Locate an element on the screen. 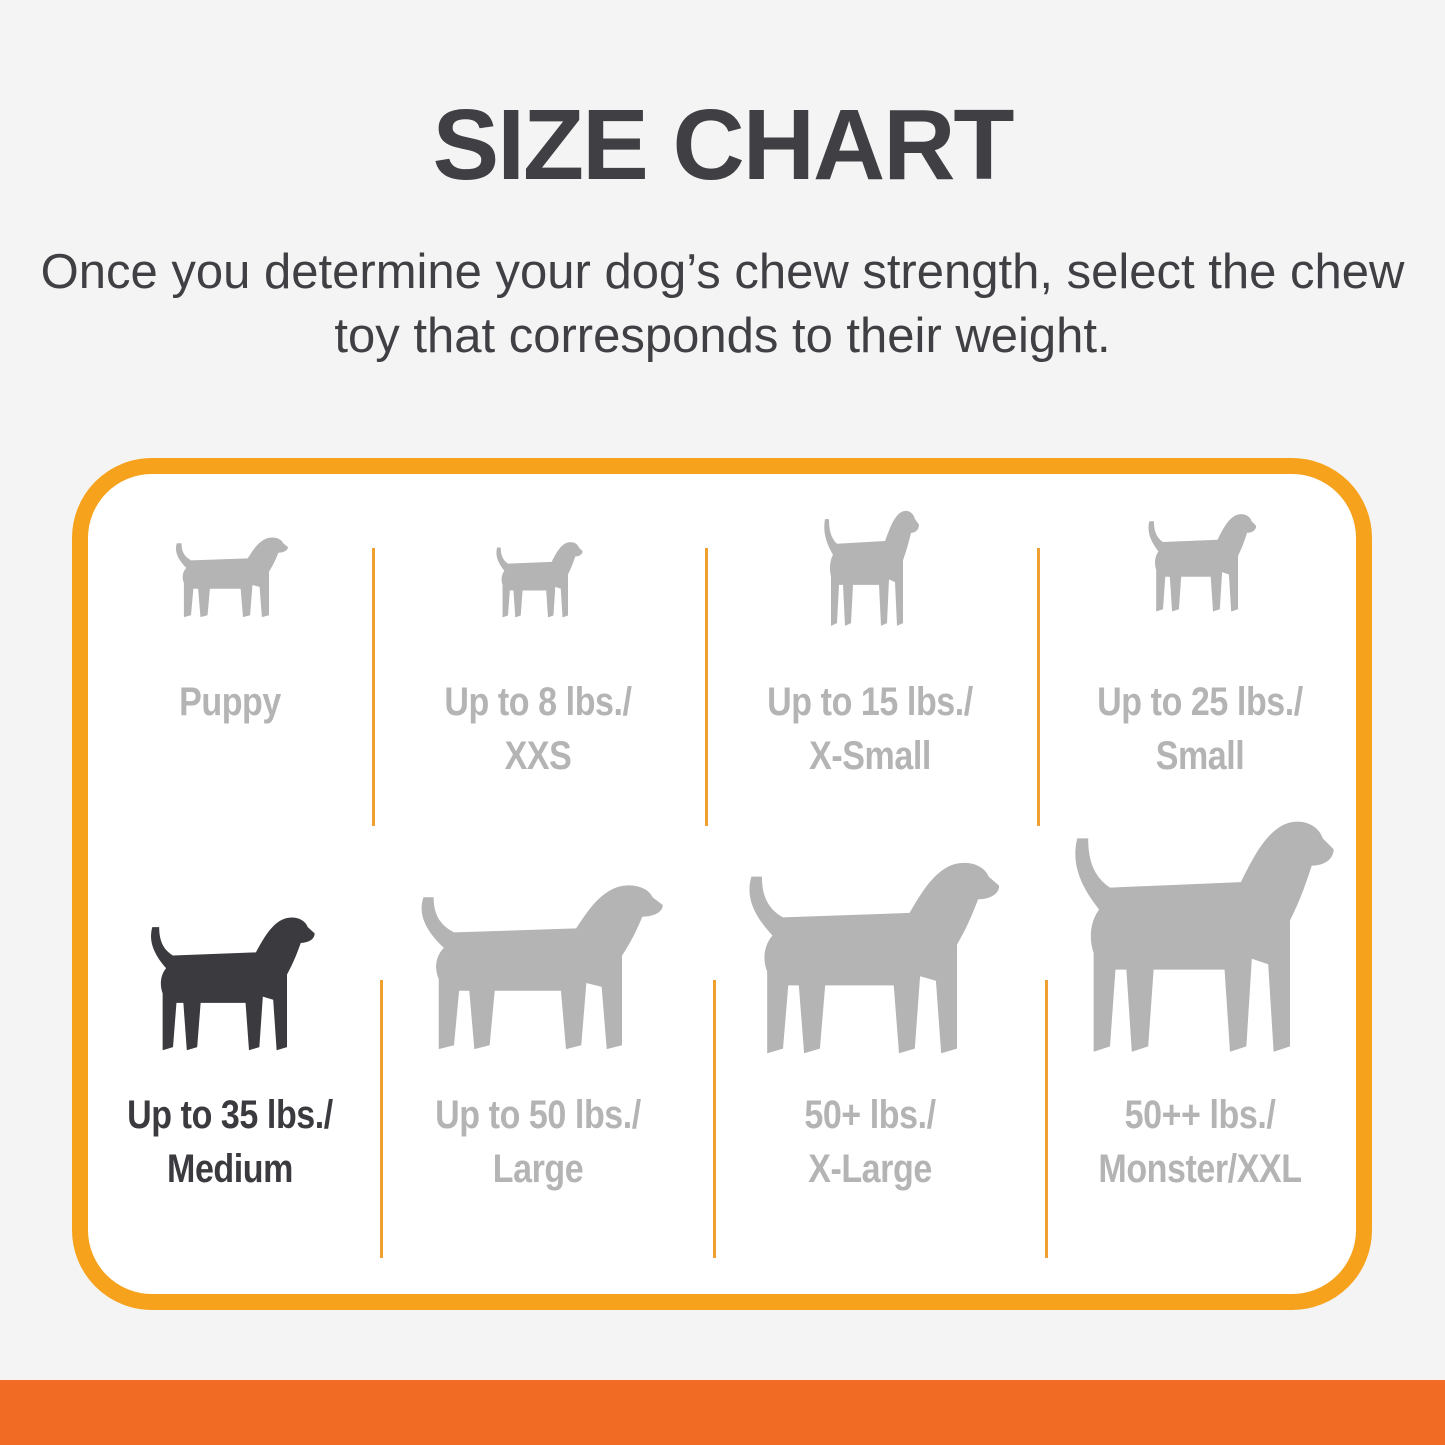 This screenshot has height=1445, width=1445. size-name-label: X-Small is located at coordinates (870, 756).